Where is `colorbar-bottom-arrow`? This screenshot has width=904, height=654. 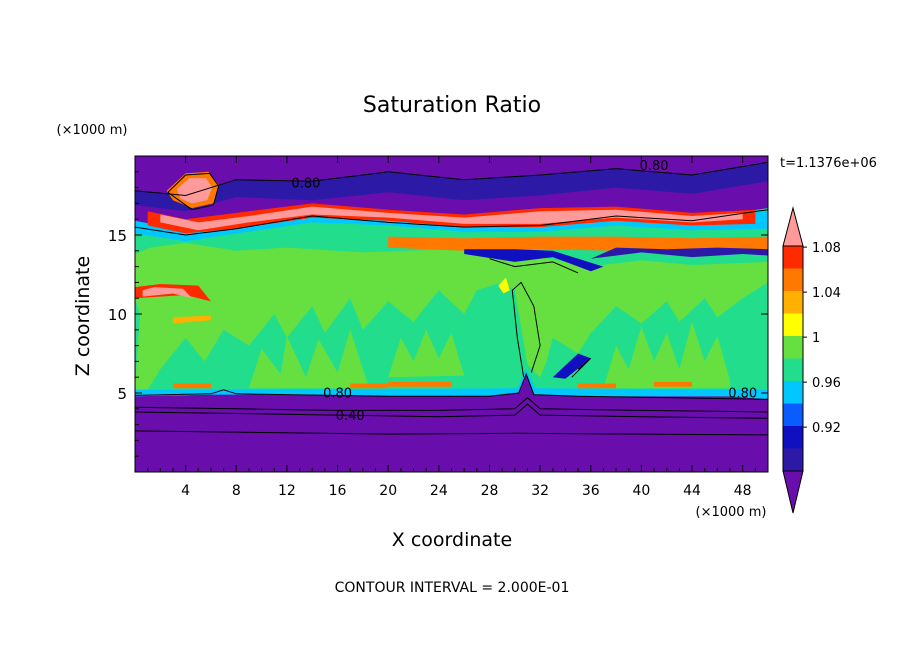 colorbar-bottom-arrow is located at coordinates (793, 492).